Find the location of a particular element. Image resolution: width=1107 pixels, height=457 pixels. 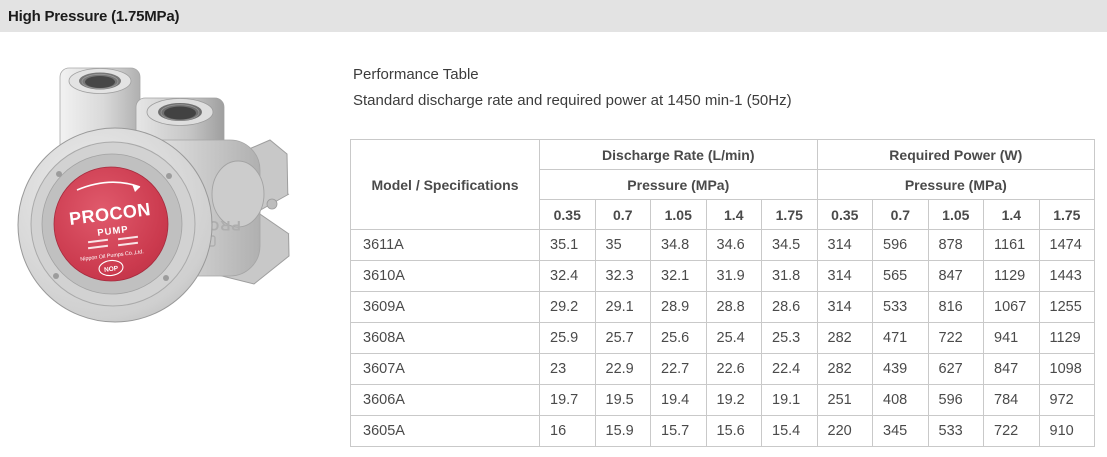

power-value-cell: 784 is located at coordinates (1011, 400).